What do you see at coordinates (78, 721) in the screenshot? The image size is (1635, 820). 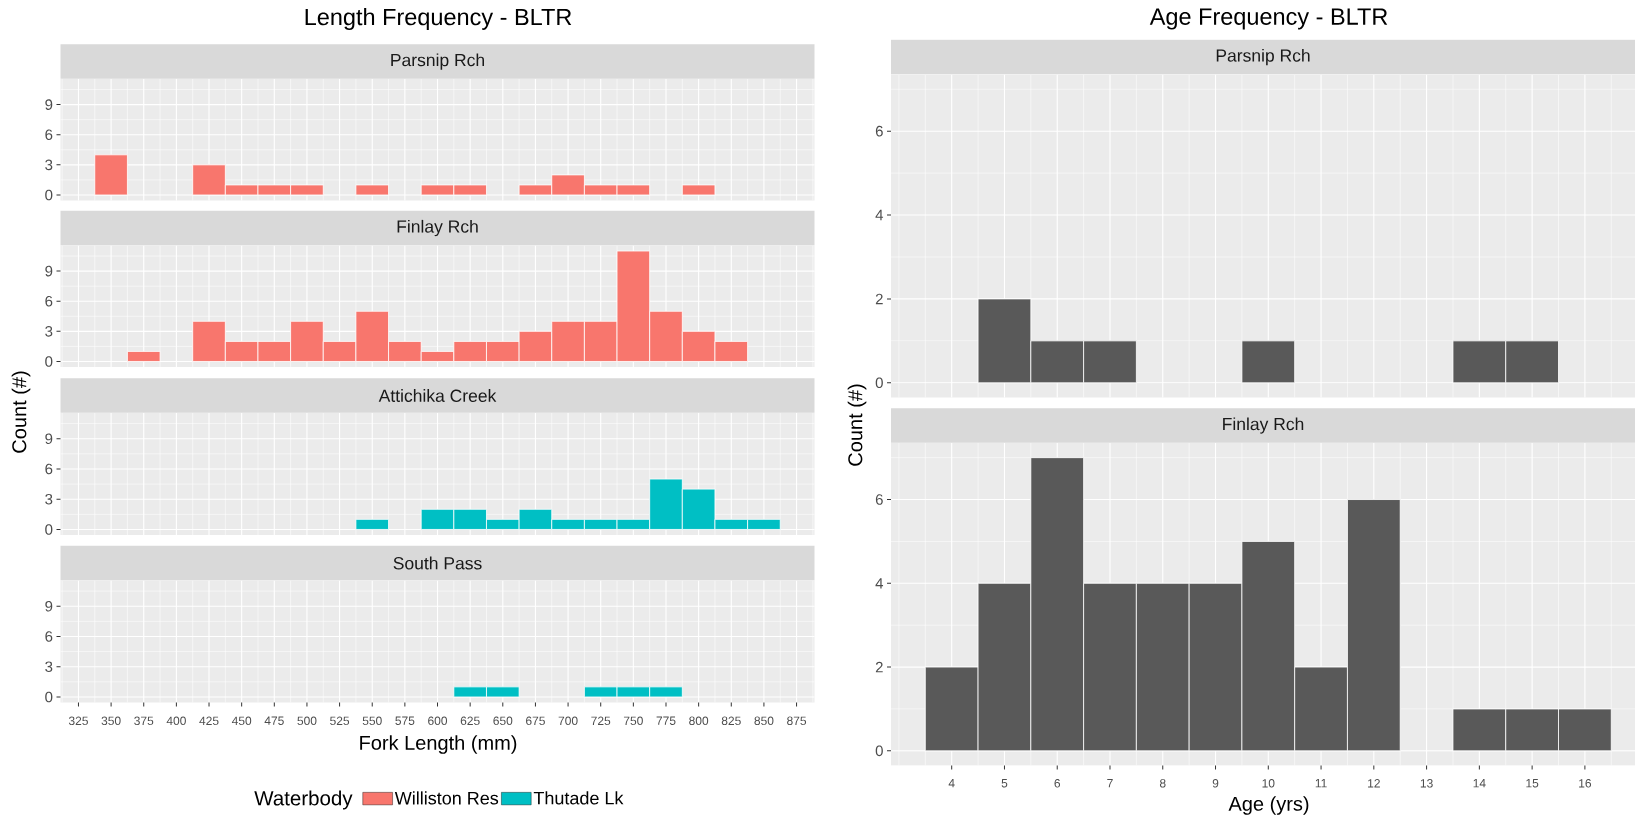 I see `x-tick-label: 325` at bounding box center [78, 721].